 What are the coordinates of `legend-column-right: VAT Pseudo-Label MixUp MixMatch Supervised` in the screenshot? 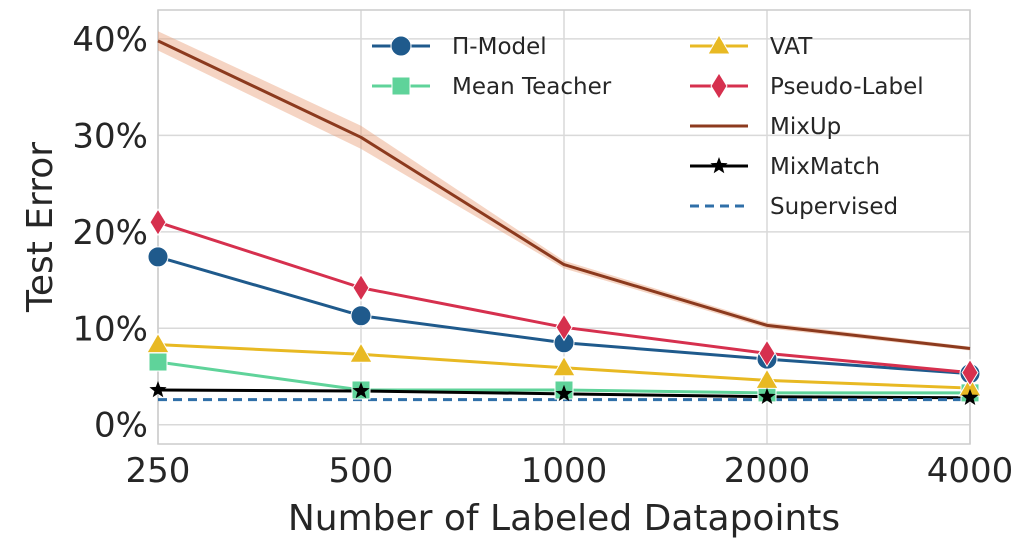 It's located at (807, 127).